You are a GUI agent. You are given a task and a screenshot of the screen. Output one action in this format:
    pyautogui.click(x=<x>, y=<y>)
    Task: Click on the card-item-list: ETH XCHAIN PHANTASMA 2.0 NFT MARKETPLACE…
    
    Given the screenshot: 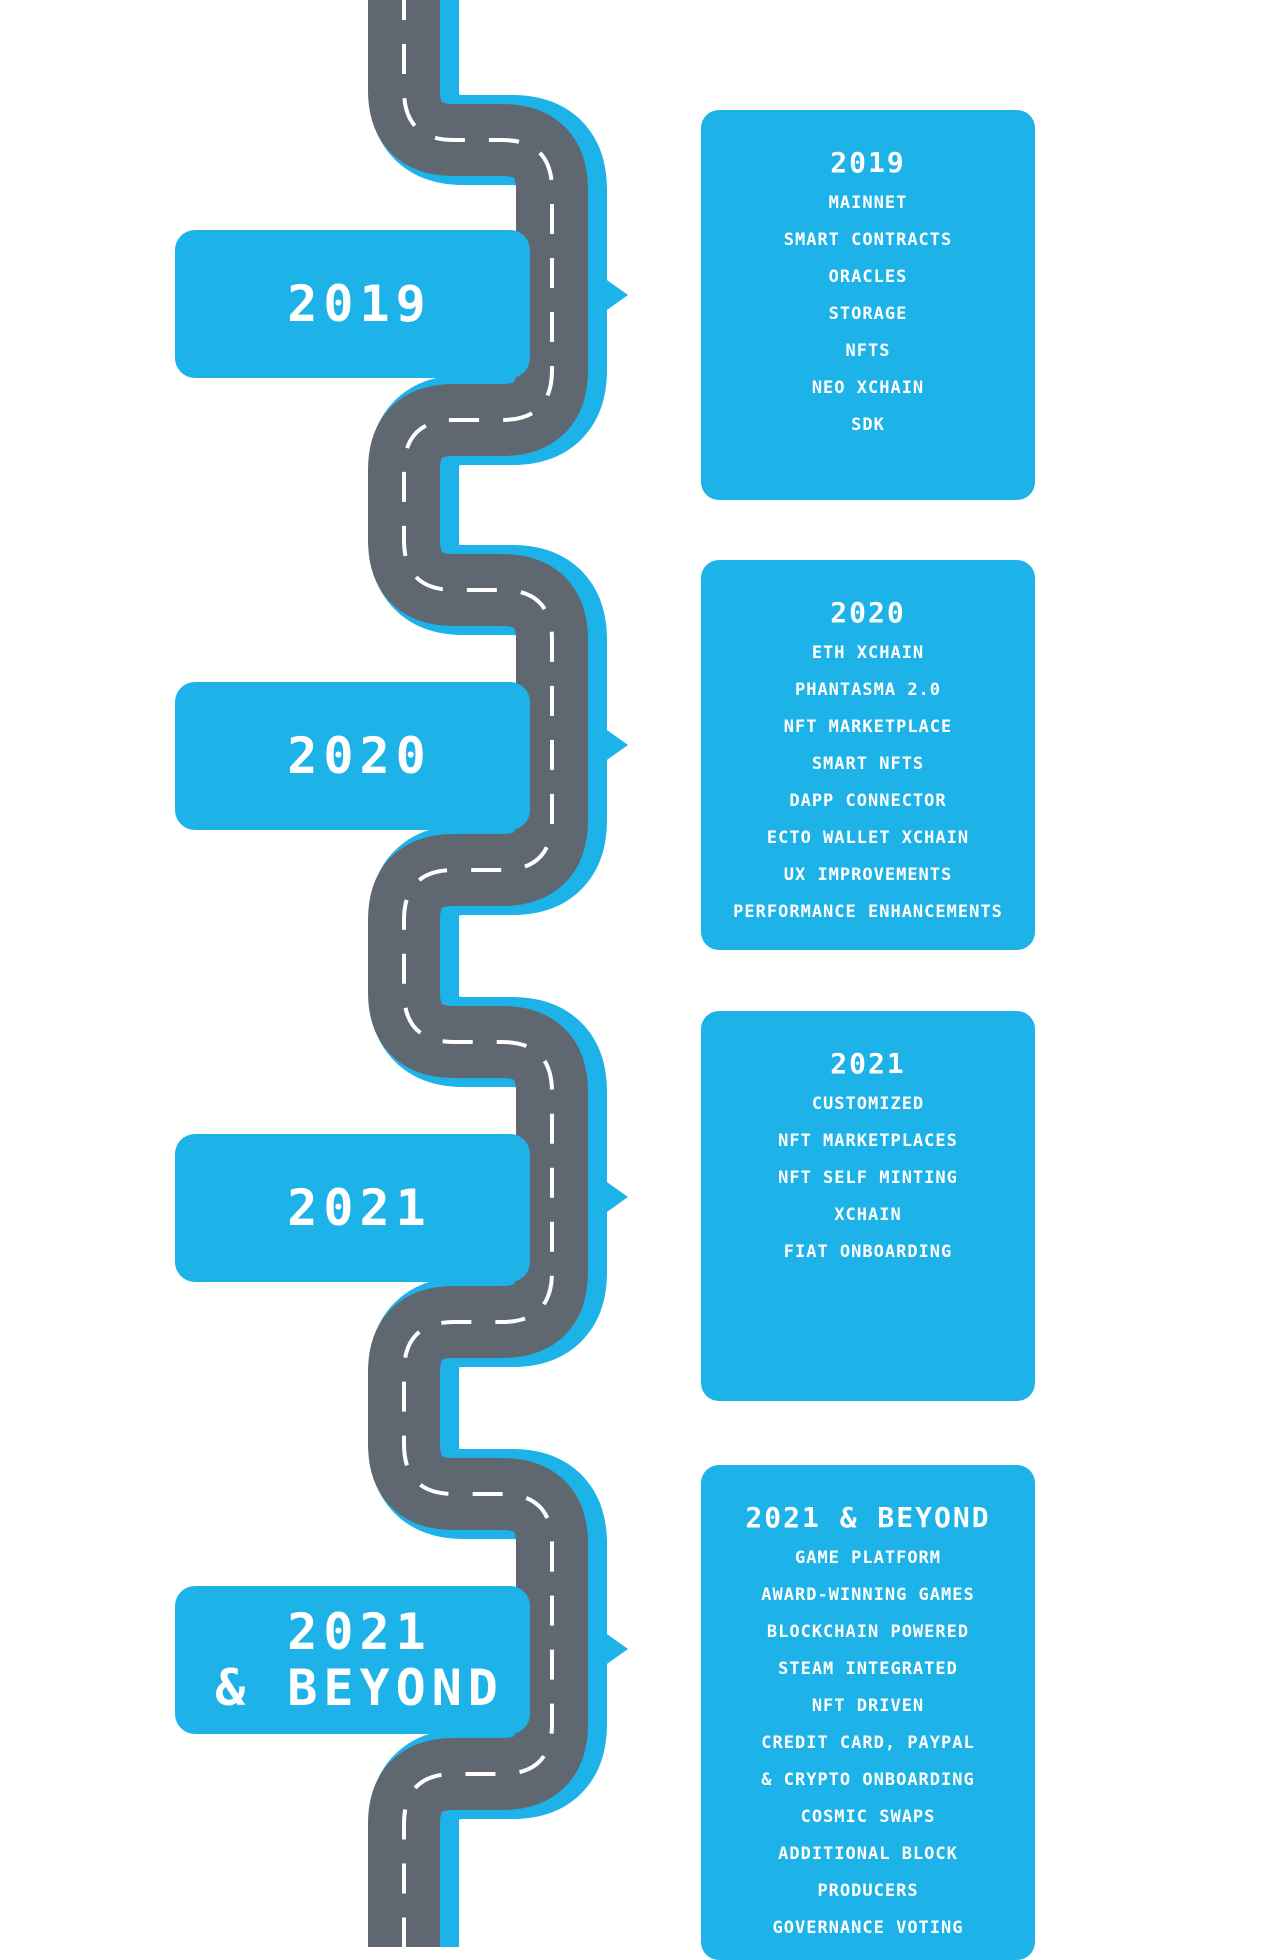 What is the action you would take?
    pyautogui.click(x=868, y=783)
    